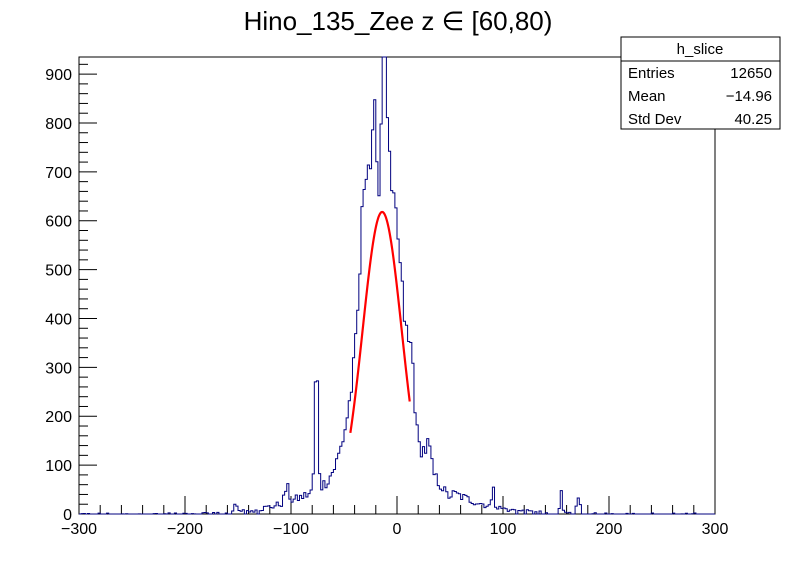 This screenshot has width=796, height=572. I want to click on stats-box-name: h_slice, so click(700, 49).